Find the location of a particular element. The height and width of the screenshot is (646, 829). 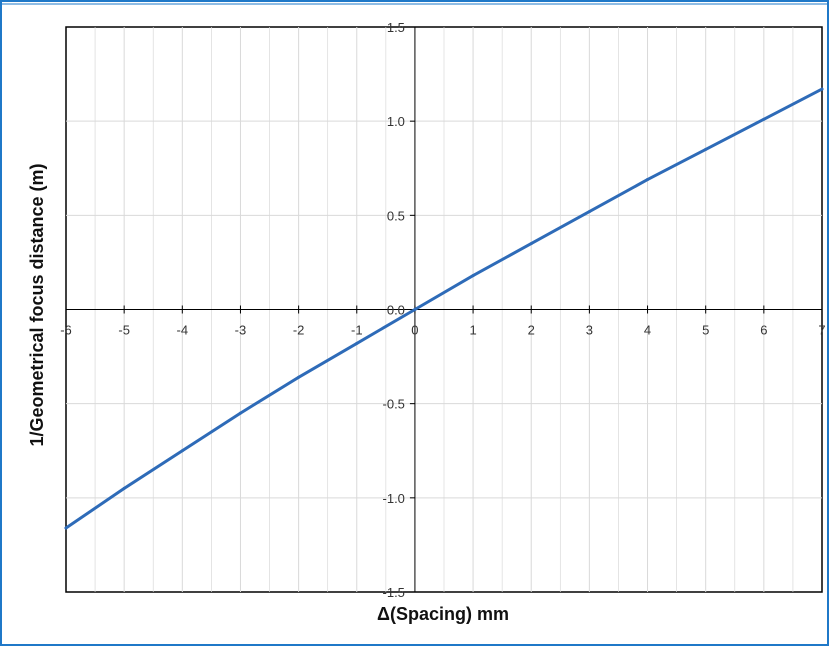

y-tick-label: -1.5 is located at coordinates (394, 592).